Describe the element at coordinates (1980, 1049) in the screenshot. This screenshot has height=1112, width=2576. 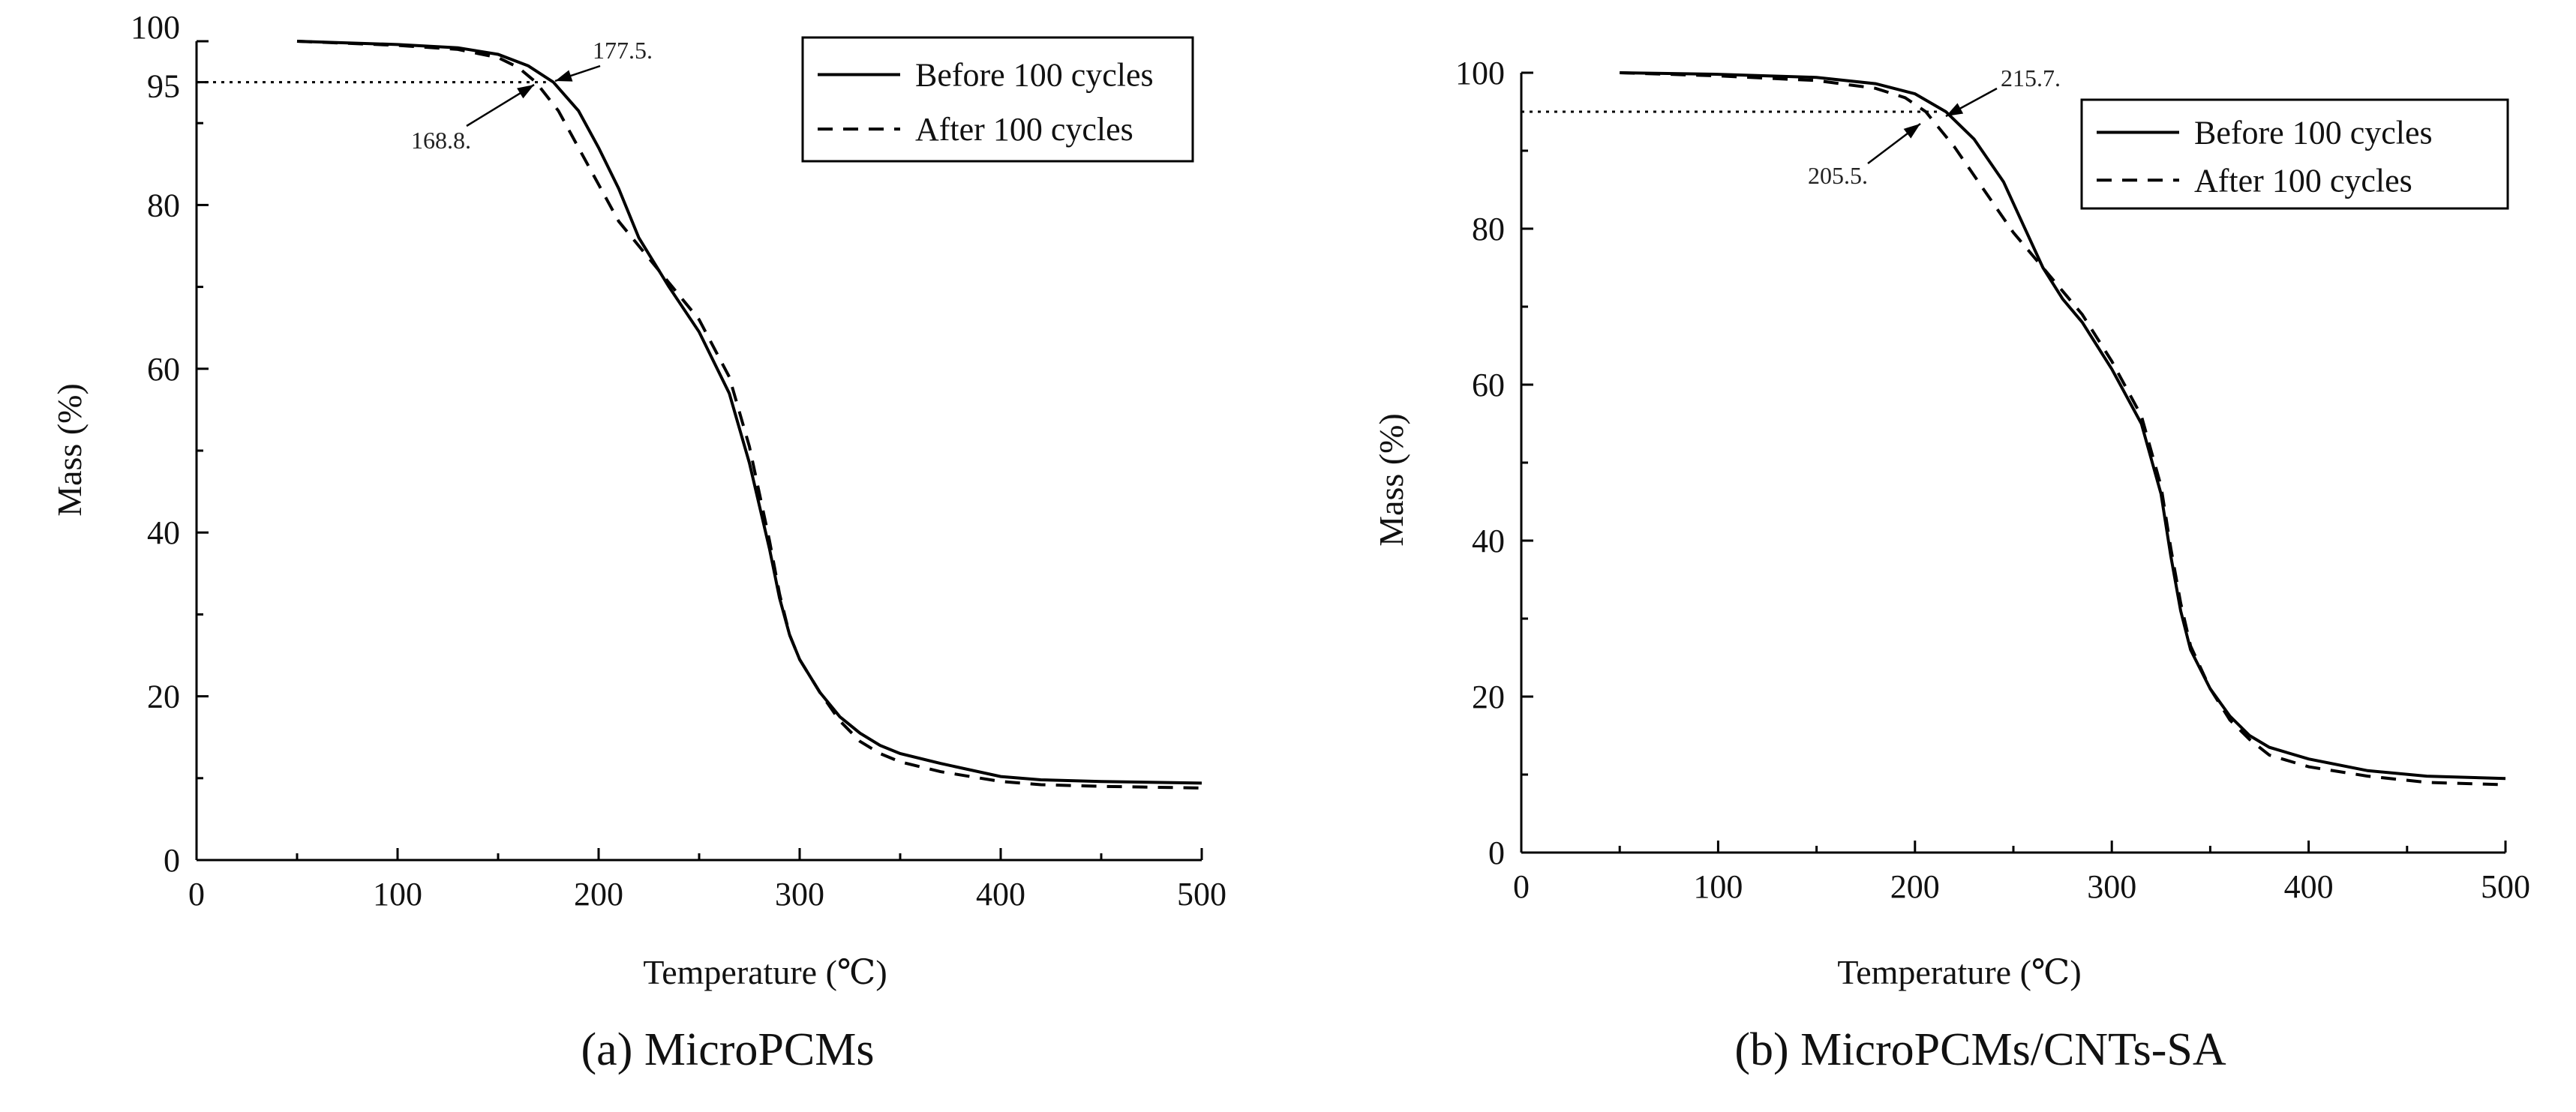
I see `panel-caption: (b) MicroPCMs/CNTs-SA` at that location.